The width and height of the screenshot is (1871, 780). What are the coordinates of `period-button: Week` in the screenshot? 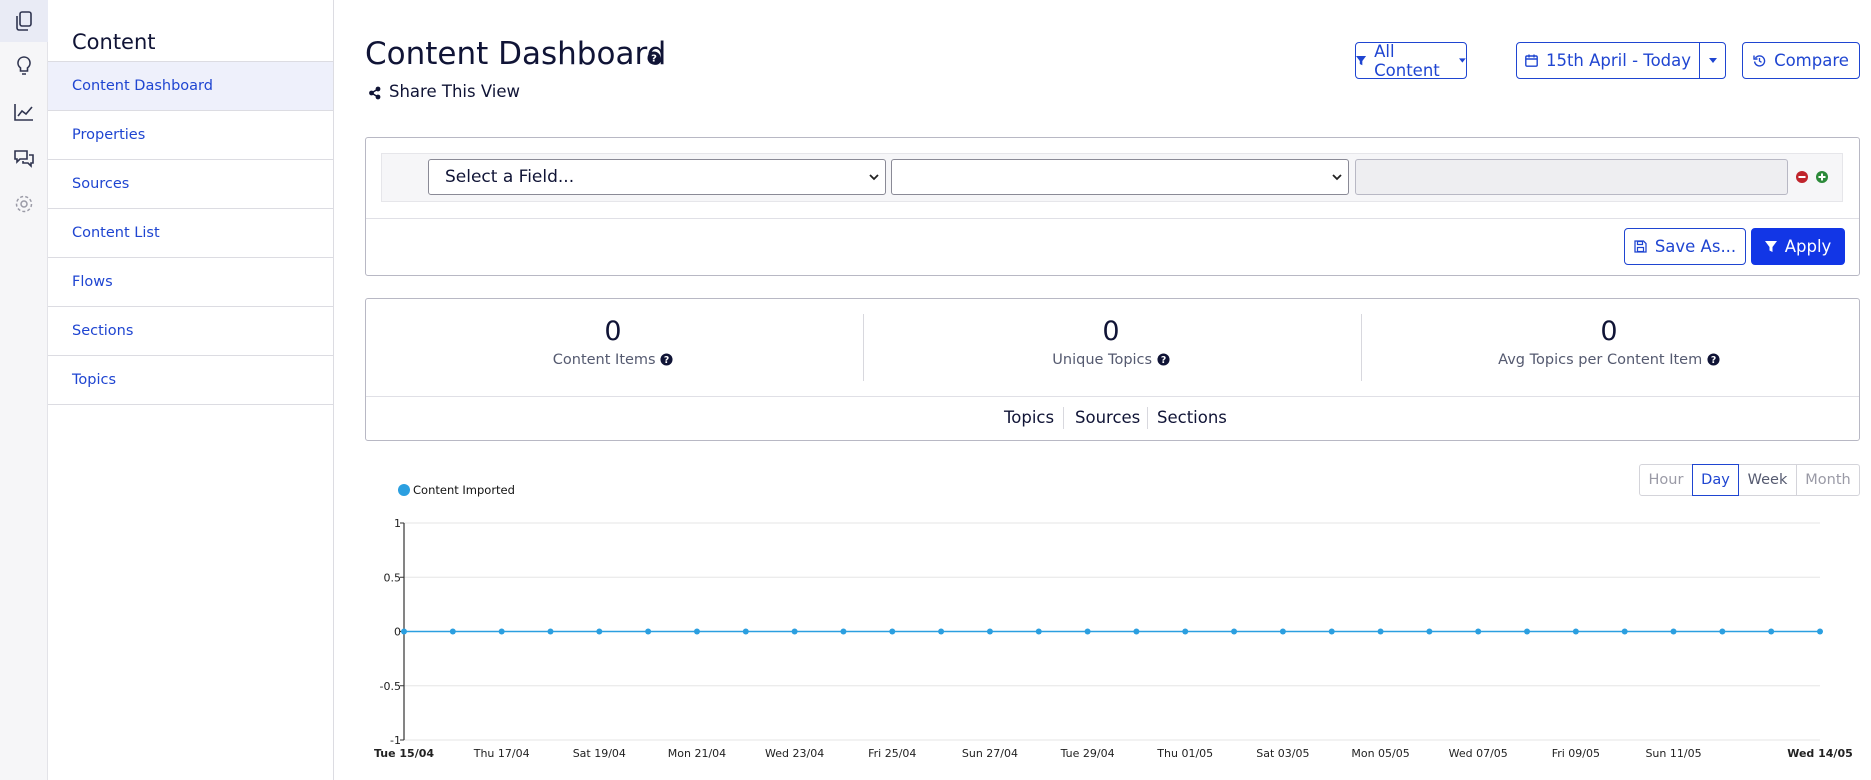 It's located at (1767, 480).